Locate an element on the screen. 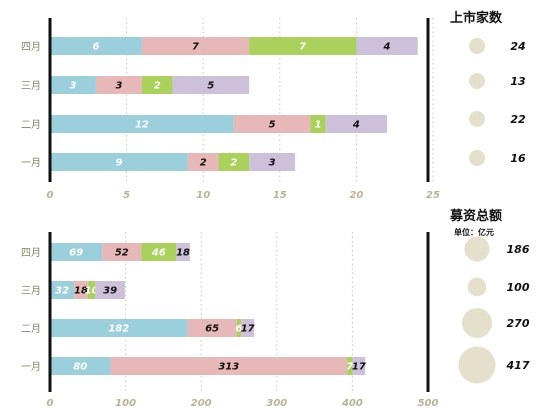 The height and width of the screenshot is (414, 550). x-tick-label: 100 is located at coordinates (125, 403).